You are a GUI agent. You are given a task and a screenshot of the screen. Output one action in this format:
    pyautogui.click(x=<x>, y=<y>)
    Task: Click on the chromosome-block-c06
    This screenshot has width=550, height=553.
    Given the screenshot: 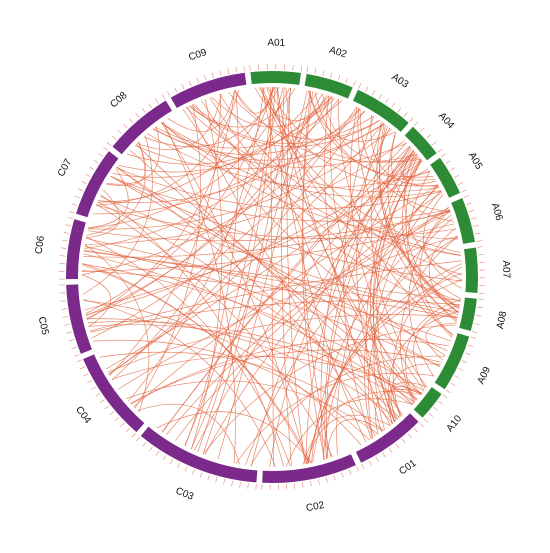 What is the action you would take?
    pyautogui.click(x=76, y=249)
    